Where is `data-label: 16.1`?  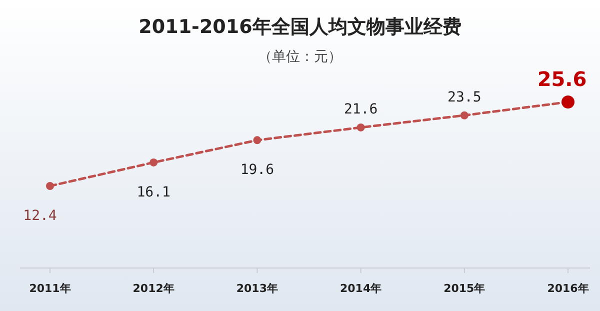
data-label: 16.1 is located at coordinates (153, 192).